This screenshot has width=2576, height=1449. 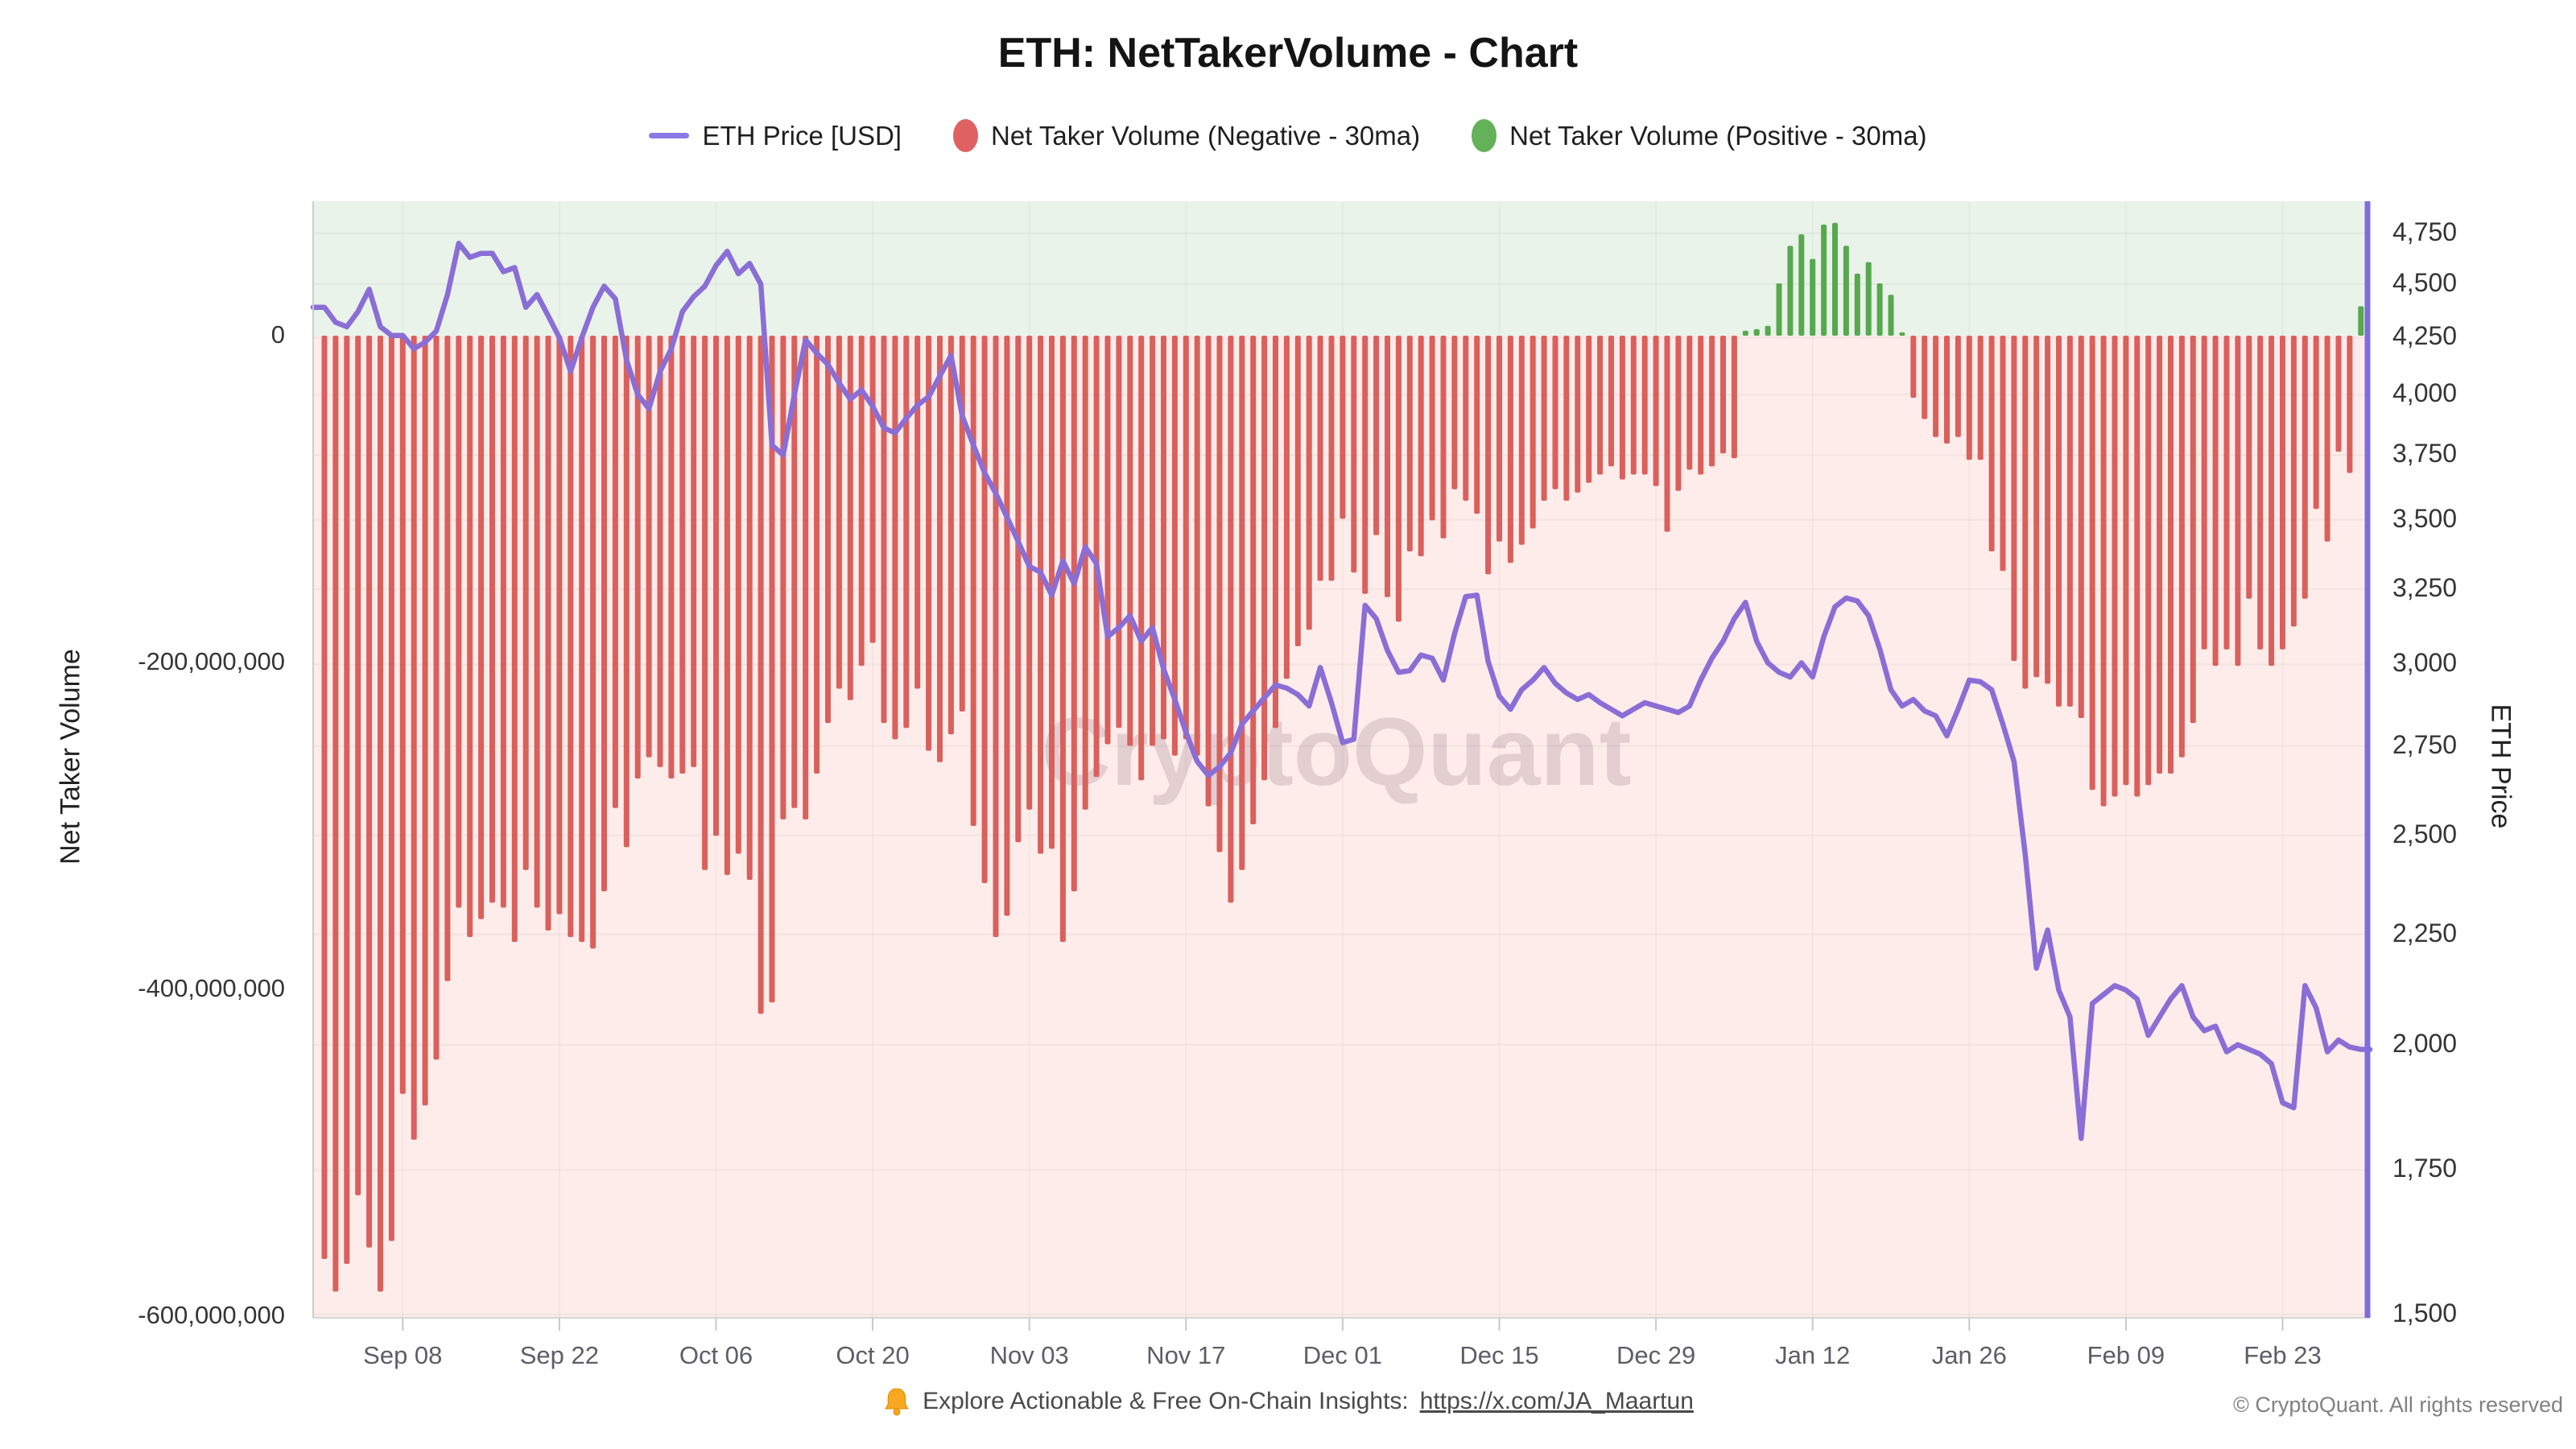 I want to click on legend-item-negative-volume: Net Taker Volume (Negative - 30ma), so click(x=1186, y=135).